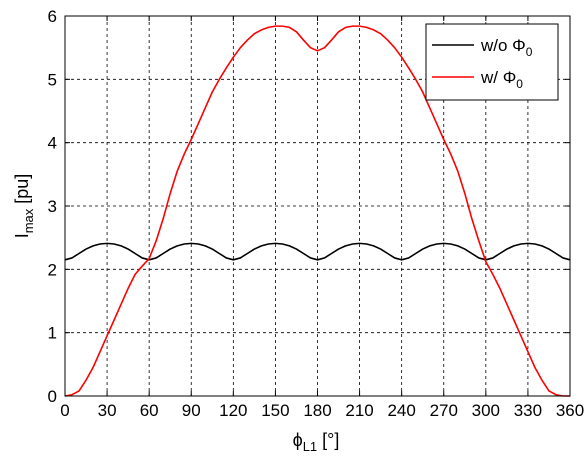 This screenshot has width=585, height=456. I want to click on x-tick-label: 0, so click(64, 410).